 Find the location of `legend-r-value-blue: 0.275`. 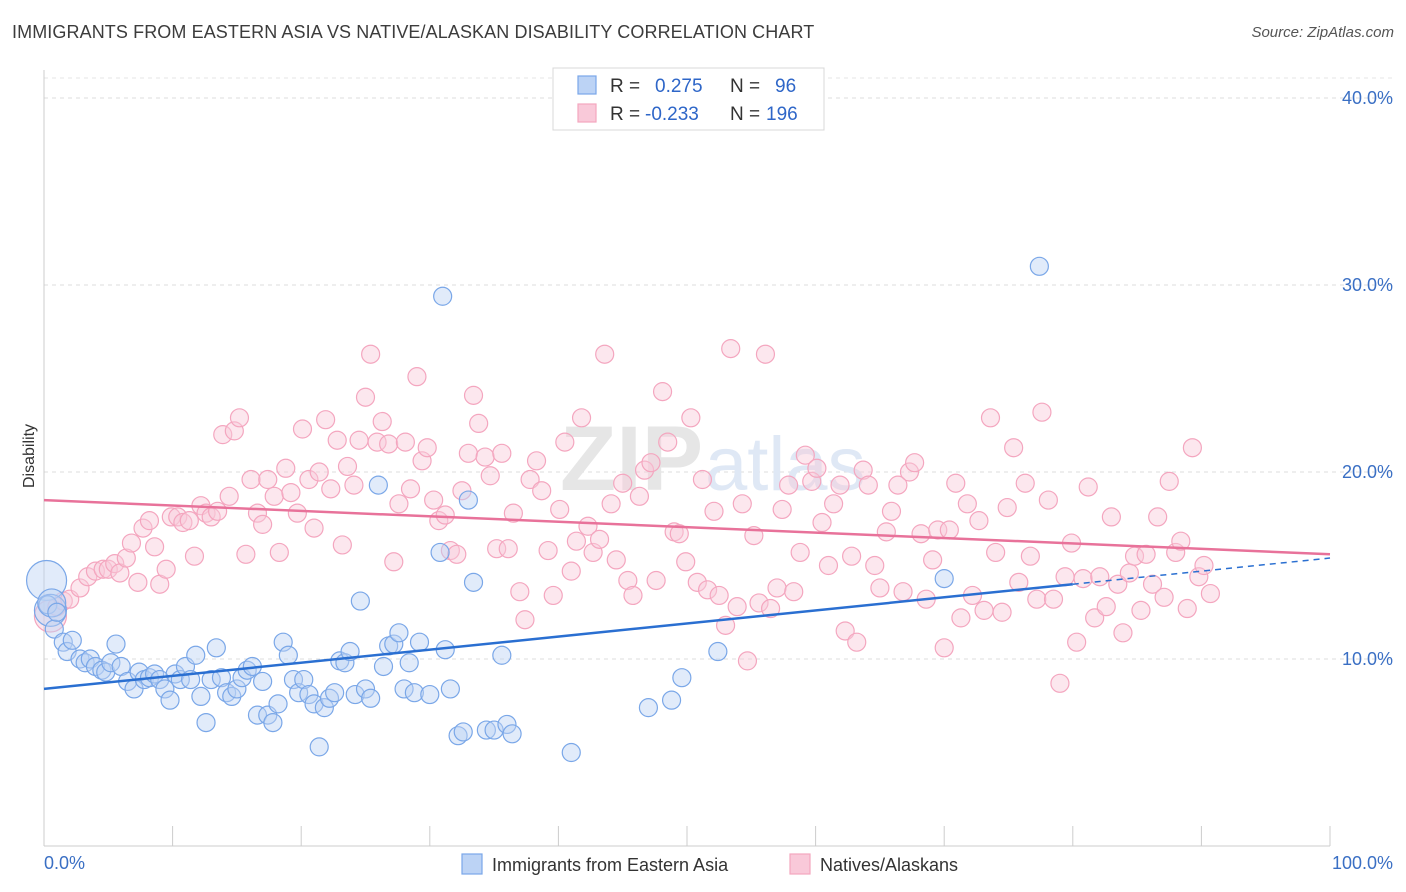

legend-r-value-blue: 0.275 is located at coordinates (679, 86).